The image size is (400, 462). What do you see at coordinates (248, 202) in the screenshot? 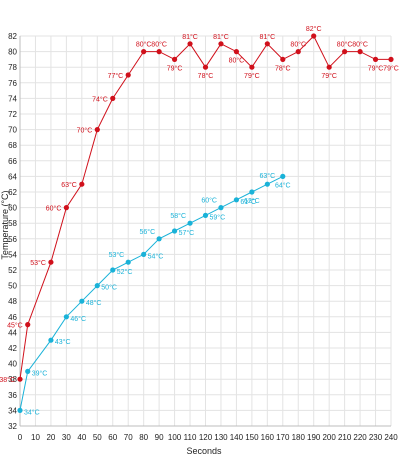
I see `data-label: 61°C` at bounding box center [248, 202].